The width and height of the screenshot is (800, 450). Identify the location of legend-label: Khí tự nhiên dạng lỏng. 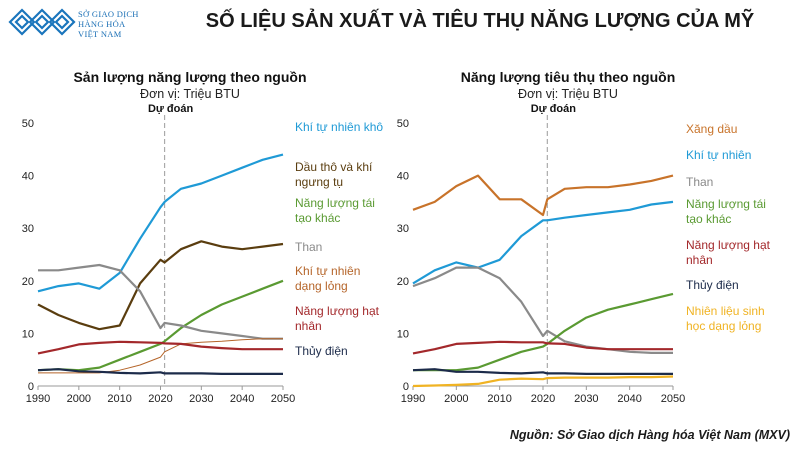
(328, 278).